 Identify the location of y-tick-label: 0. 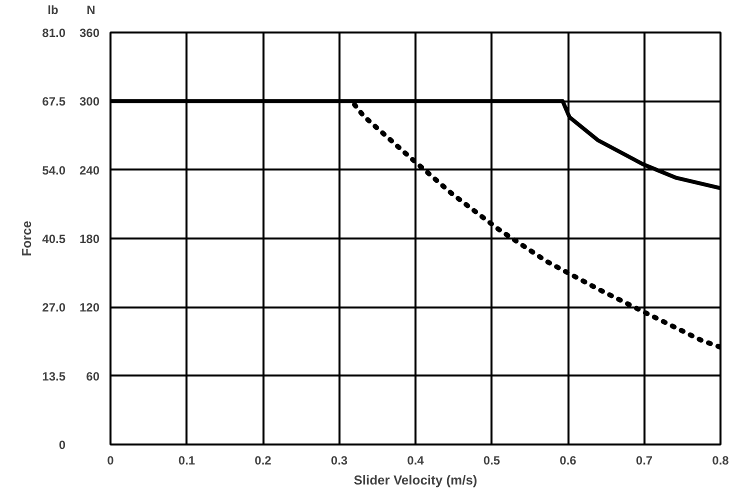
(62, 445).